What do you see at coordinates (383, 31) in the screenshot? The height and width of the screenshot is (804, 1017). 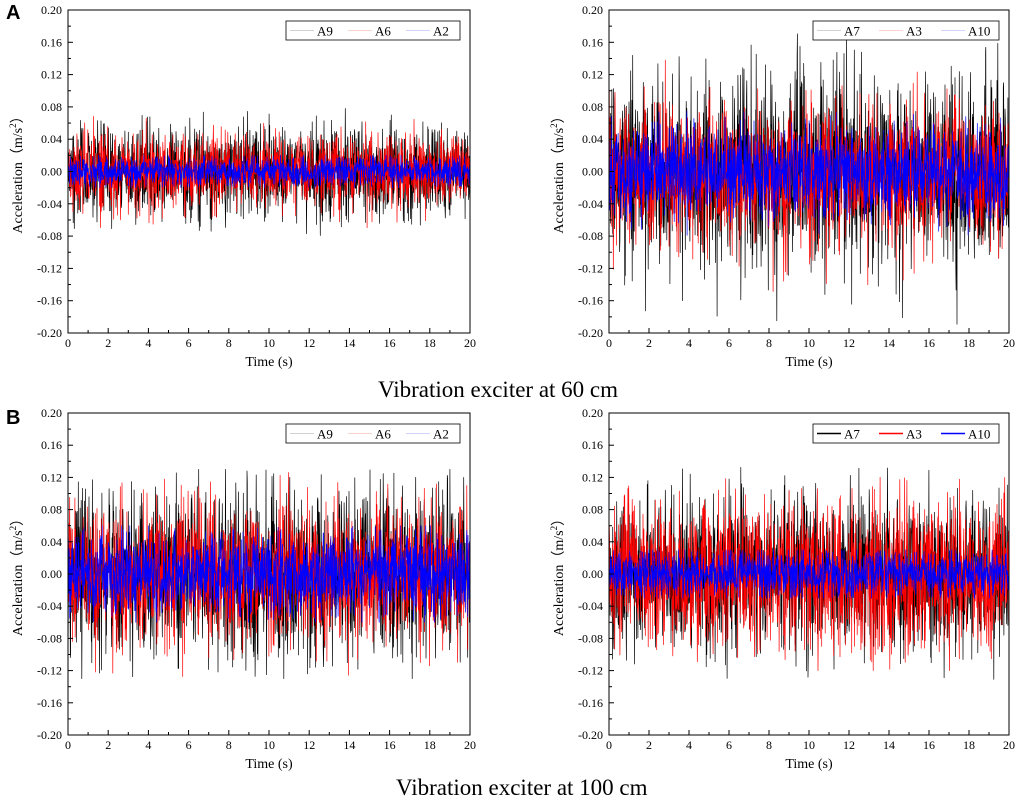 I see `legend-label-a6: A6` at bounding box center [383, 31].